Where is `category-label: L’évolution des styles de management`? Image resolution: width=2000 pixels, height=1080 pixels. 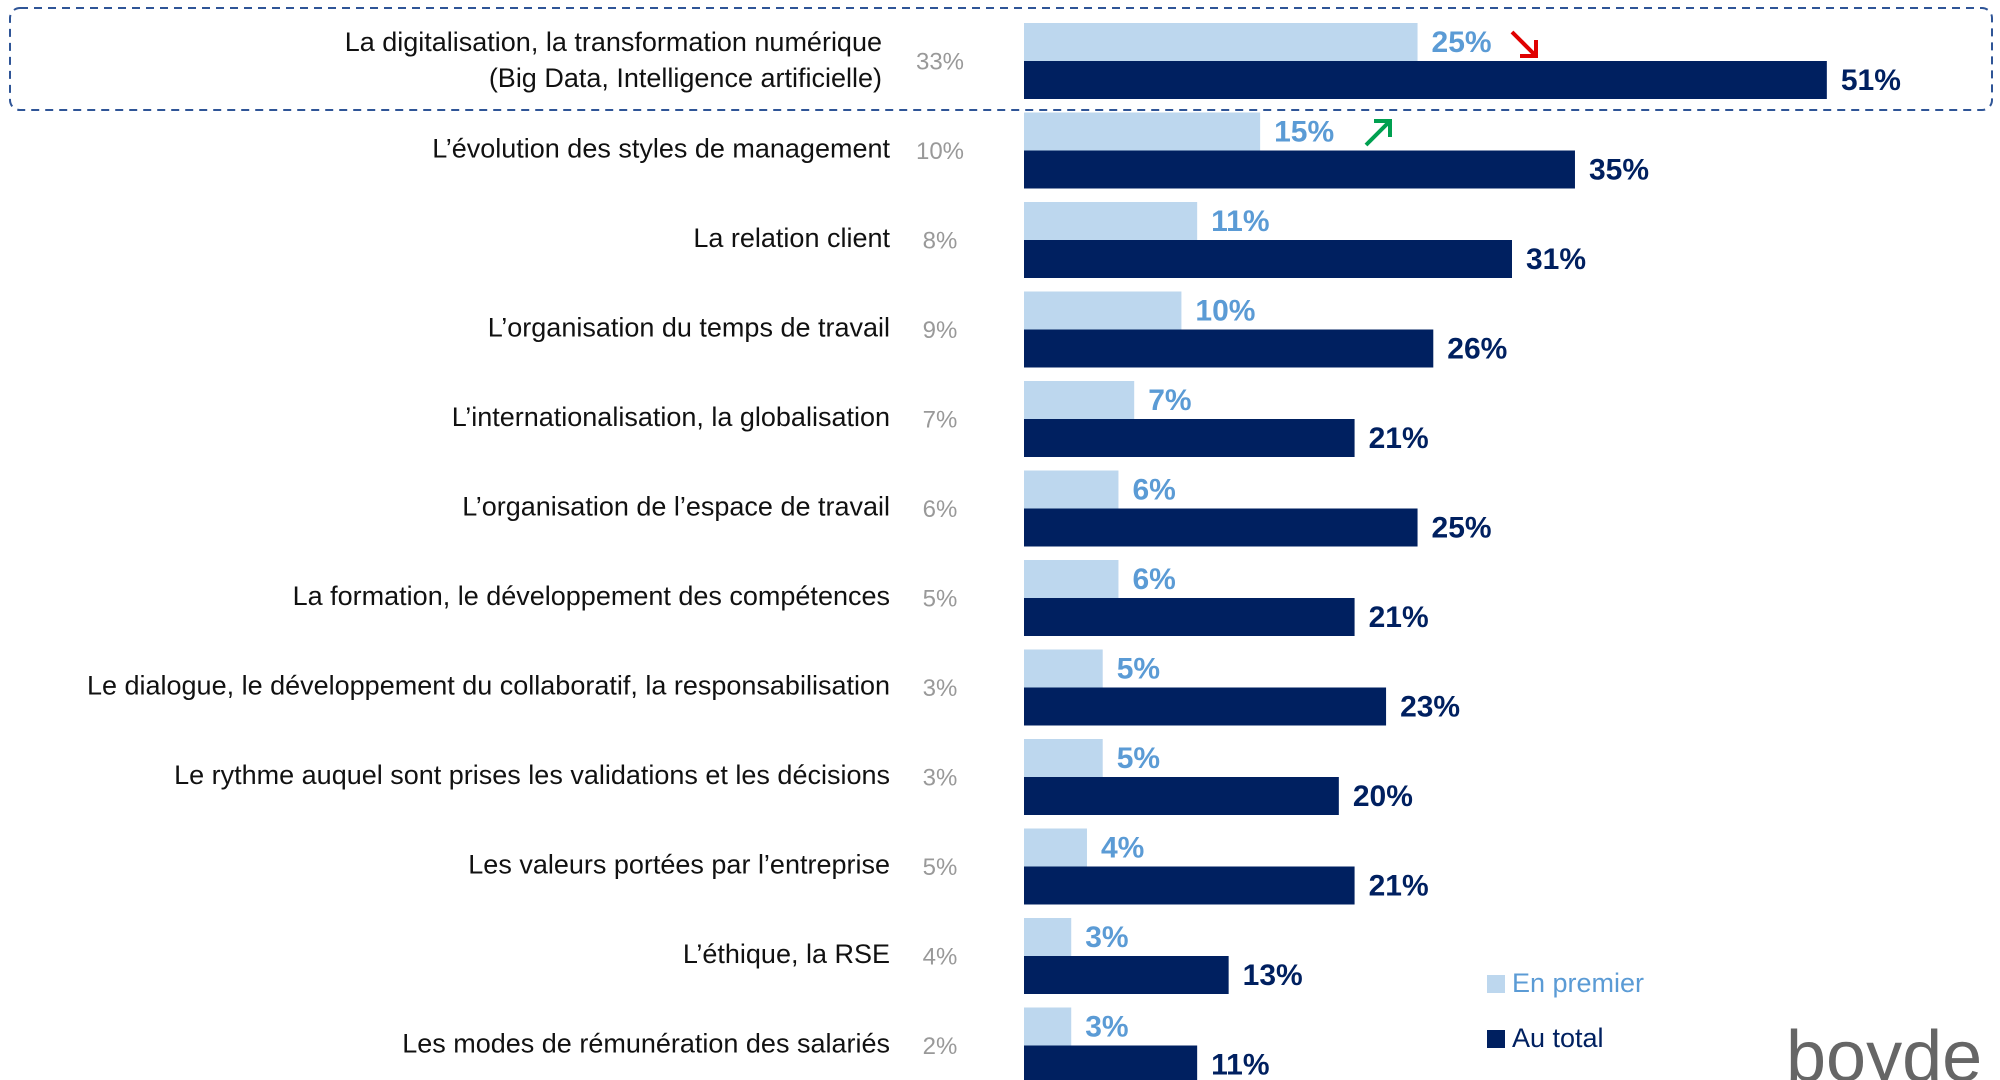 category-label: L’évolution des styles de management is located at coordinates (661, 149).